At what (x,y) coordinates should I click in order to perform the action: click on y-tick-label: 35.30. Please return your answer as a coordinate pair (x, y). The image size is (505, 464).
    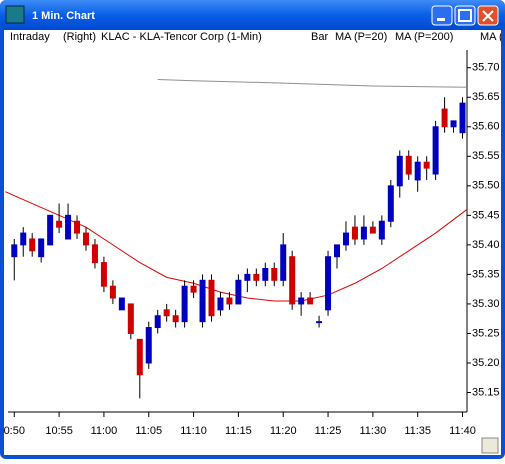
    Looking at the image, I should click on (486, 304).